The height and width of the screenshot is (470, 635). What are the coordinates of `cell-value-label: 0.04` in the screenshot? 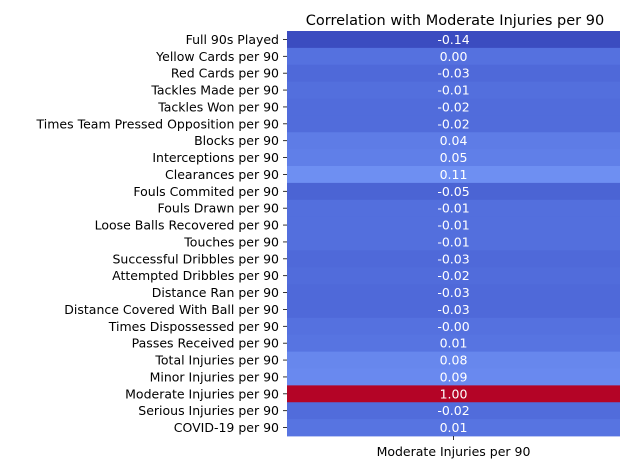 It's located at (454, 140).